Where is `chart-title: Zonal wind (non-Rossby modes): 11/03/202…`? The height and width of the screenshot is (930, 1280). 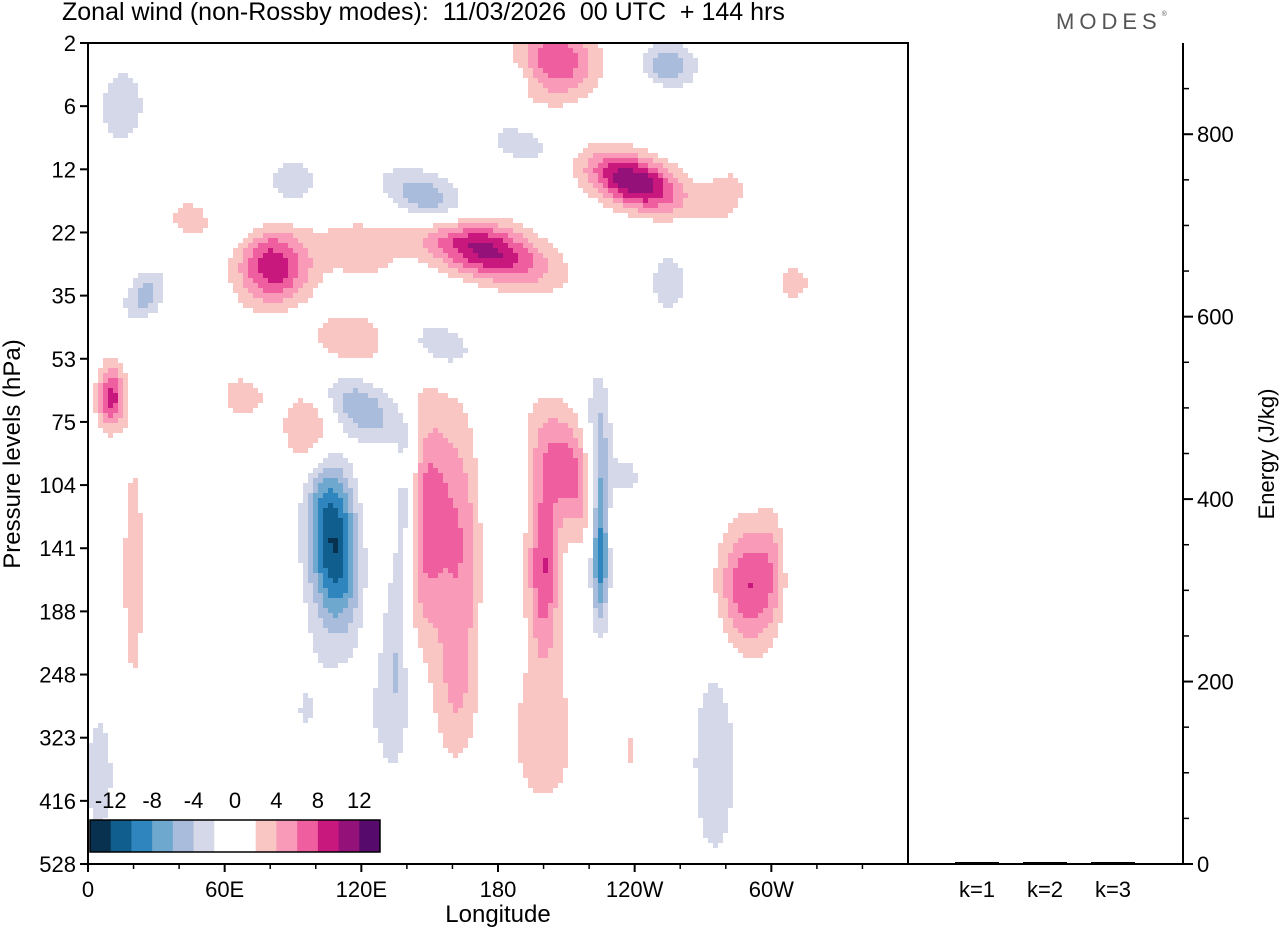
chart-title: Zonal wind (non-Rossby modes): 11/03/202… is located at coordinates (423, 13).